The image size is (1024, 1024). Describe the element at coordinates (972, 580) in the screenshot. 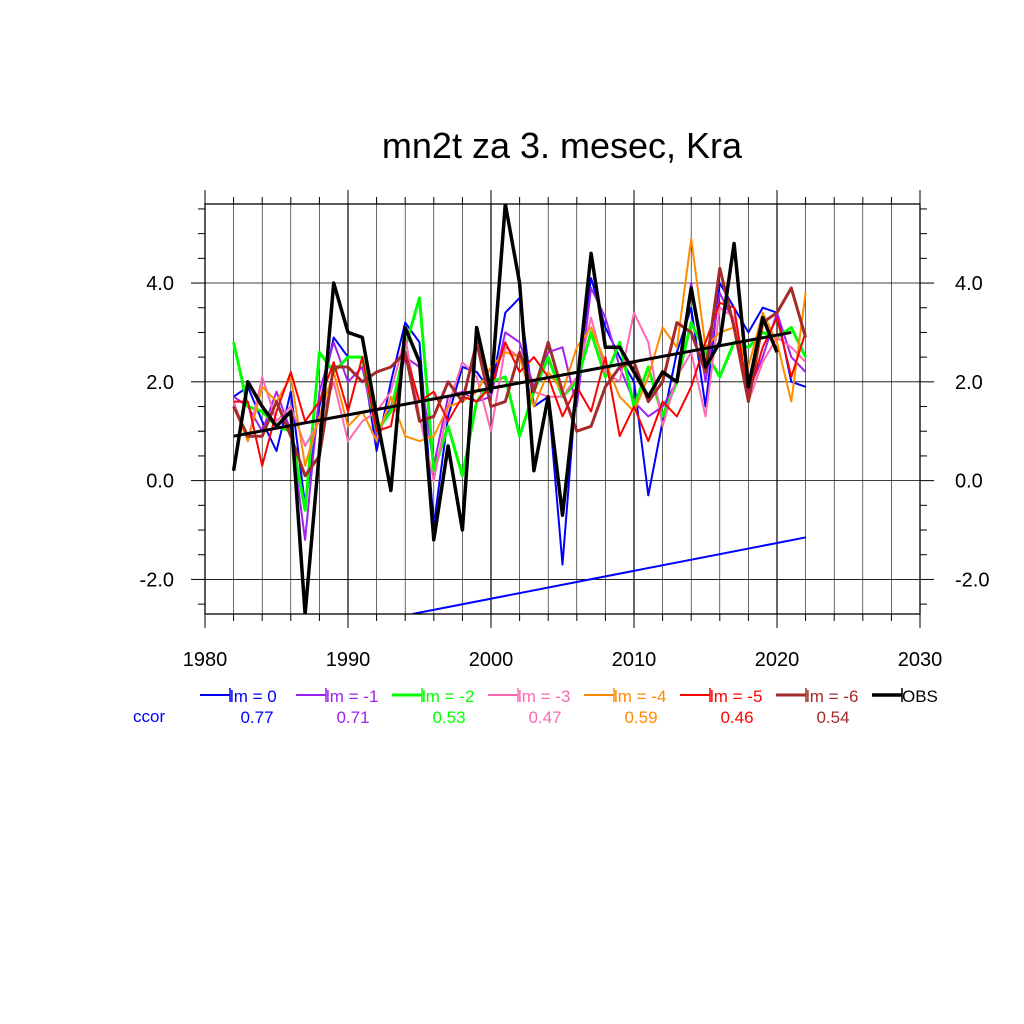

I see `y-tick-label-right: -2.0` at that location.